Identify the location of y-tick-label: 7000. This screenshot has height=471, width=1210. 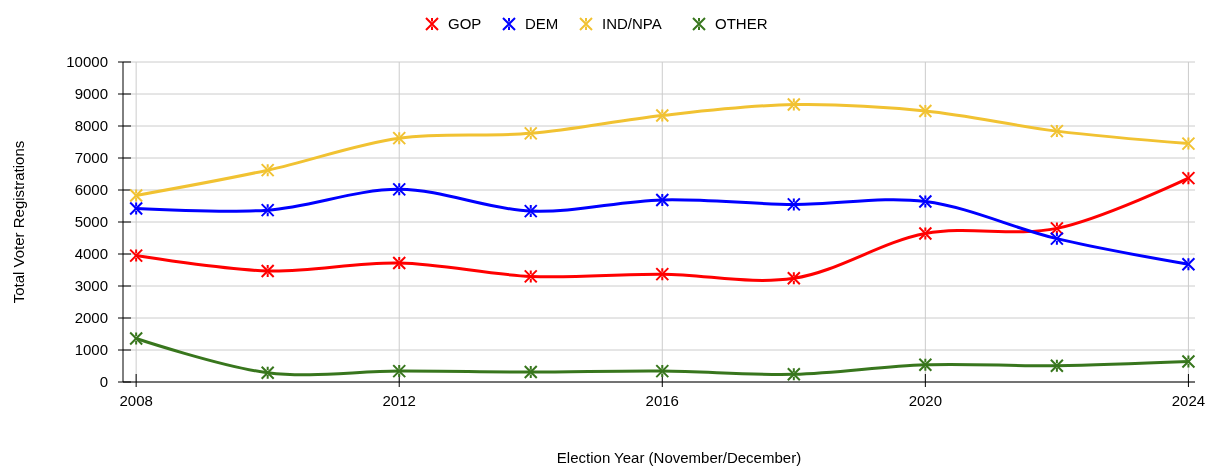
(91, 158).